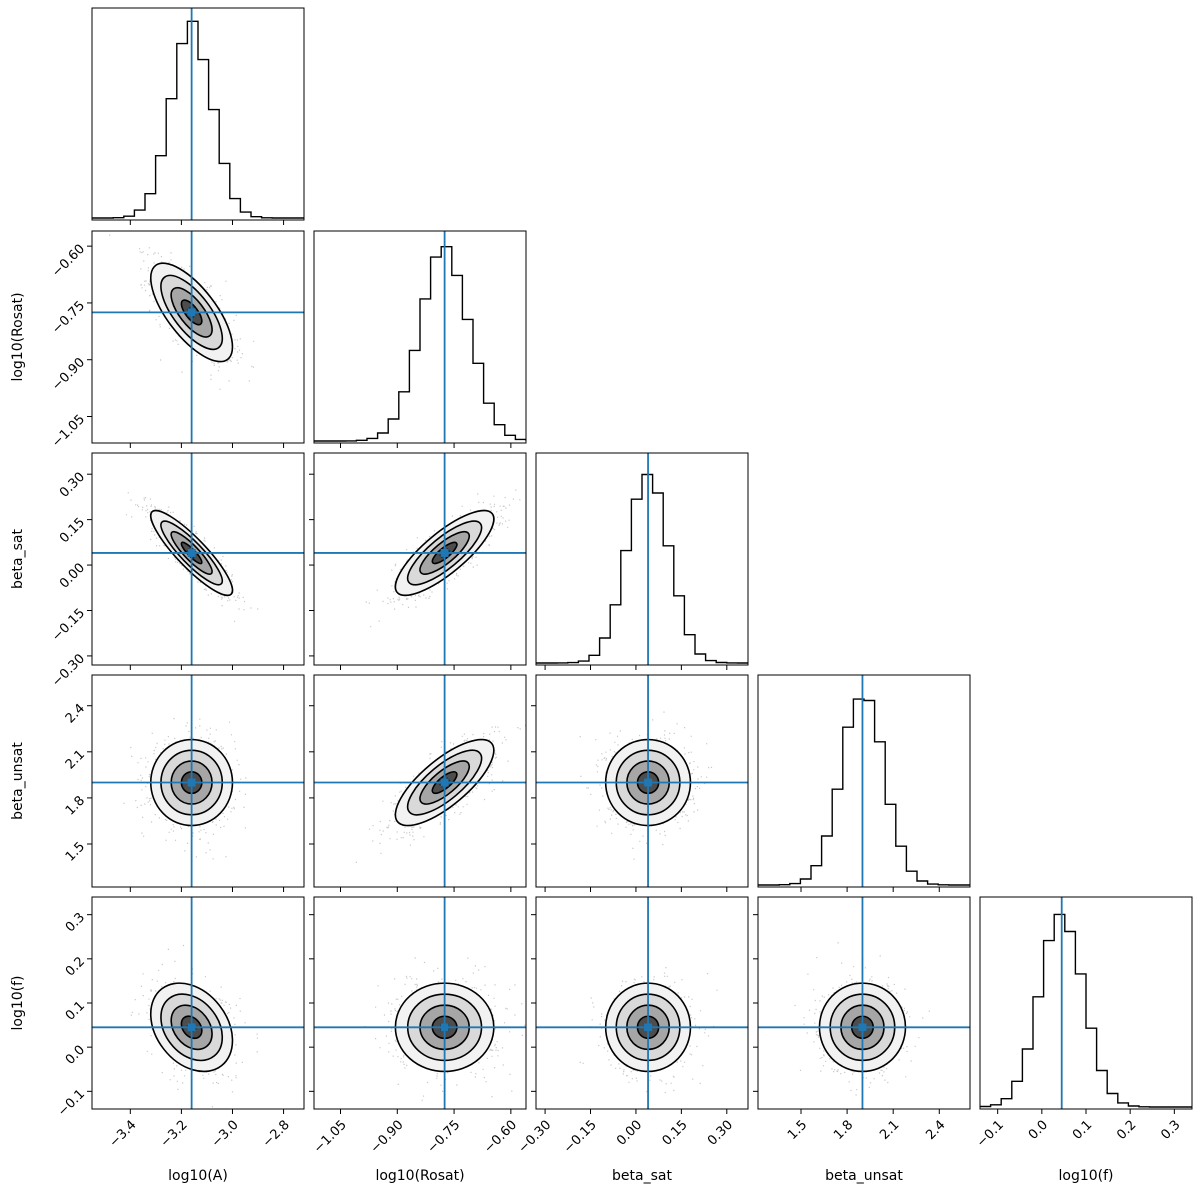  Describe the element at coordinates (629, 1133) in the screenshot. I see `x-tick-label: 0.00` at that location.